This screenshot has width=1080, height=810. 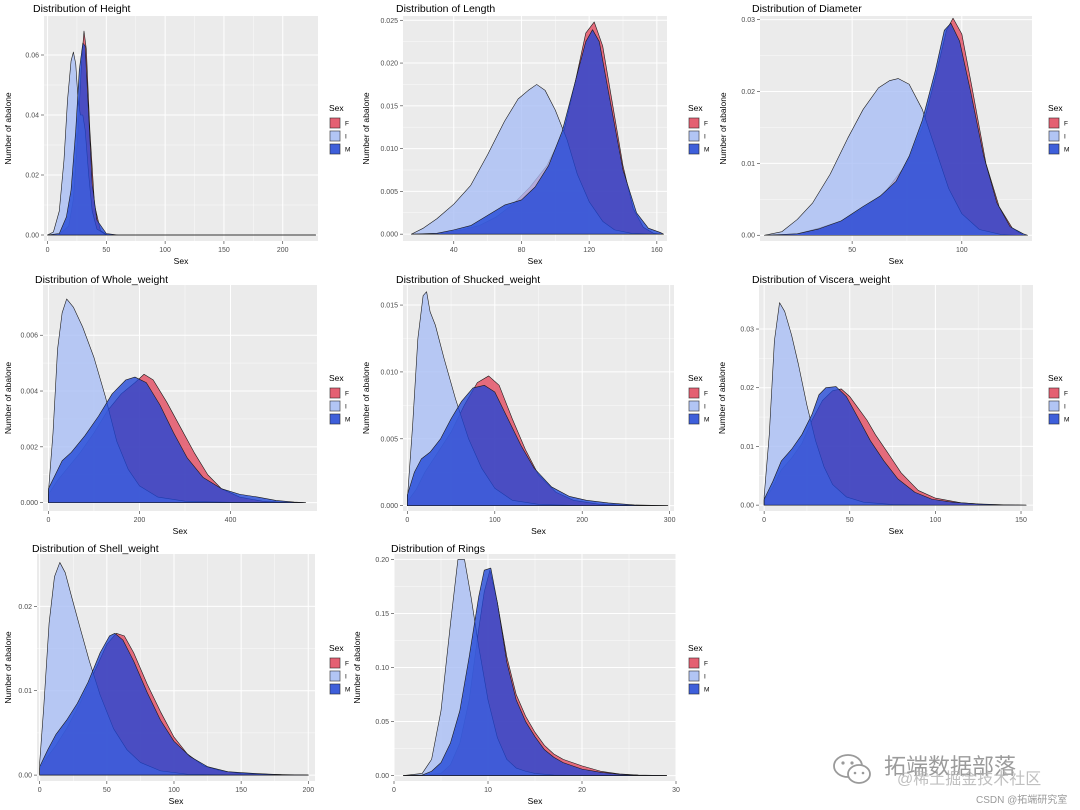 I want to click on y-tick-label: 0.06, so click(x=32, y=56).